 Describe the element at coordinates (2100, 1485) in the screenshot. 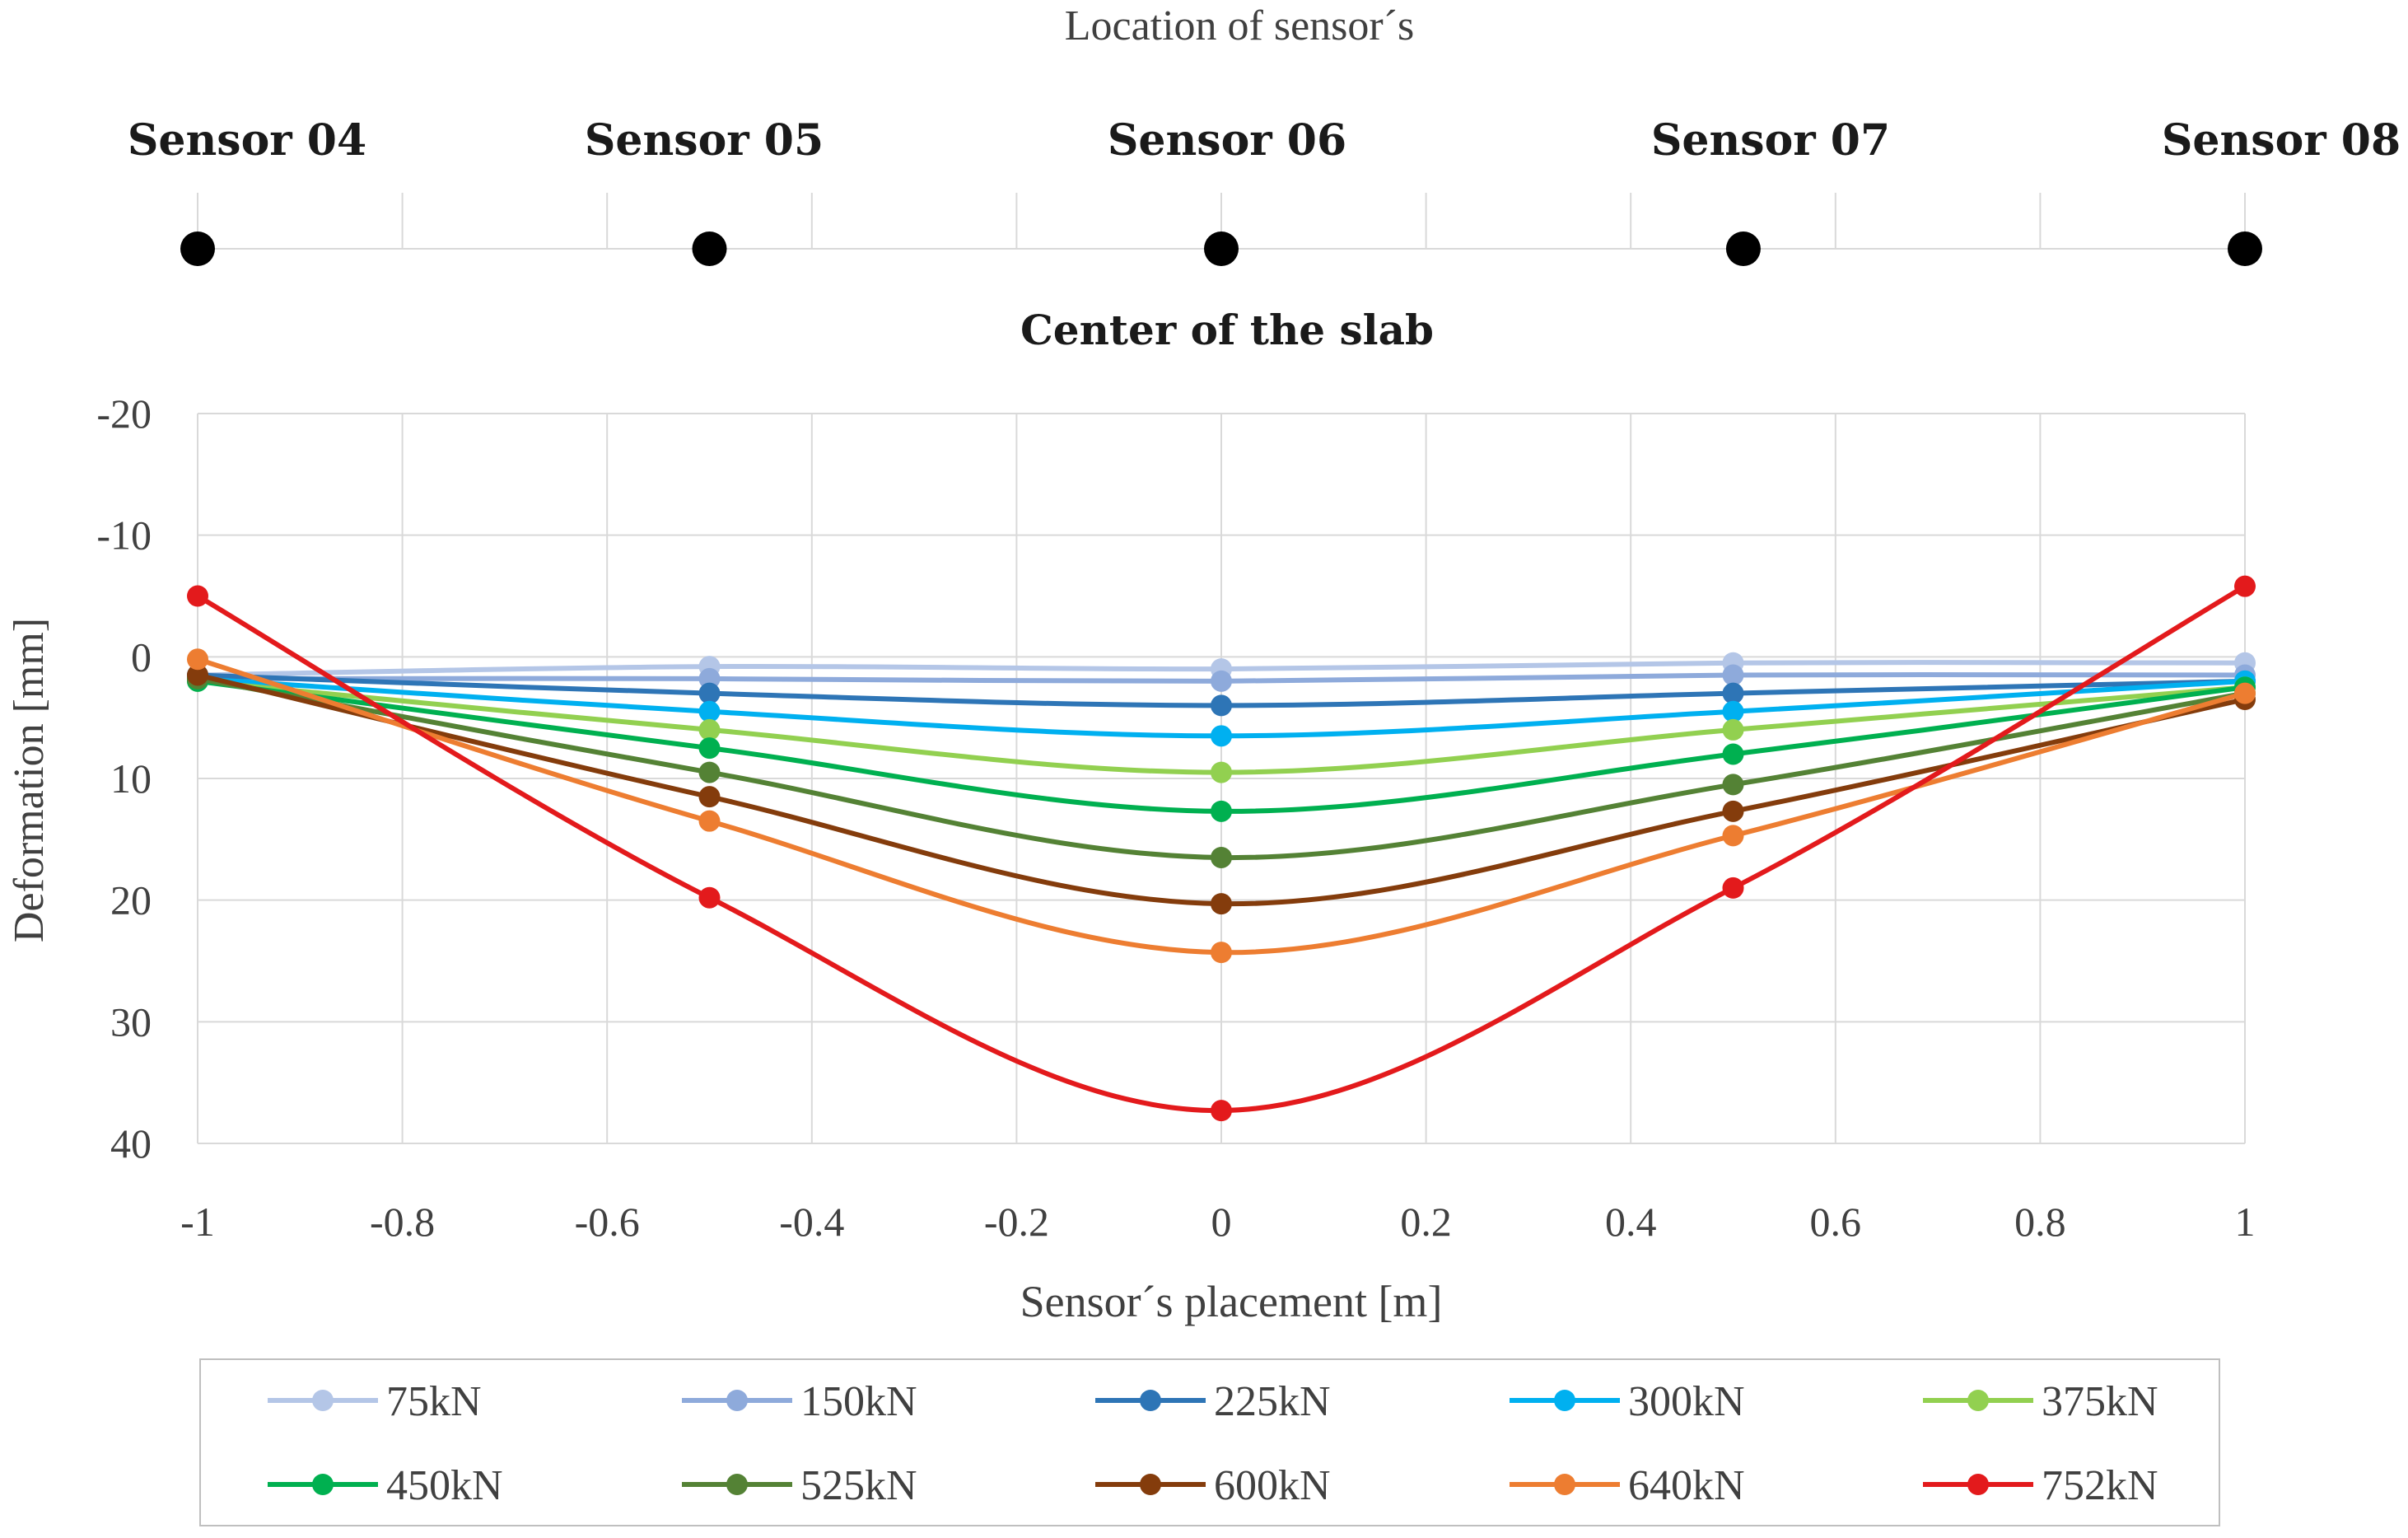

I see `legend-label: 752kN` at that location.